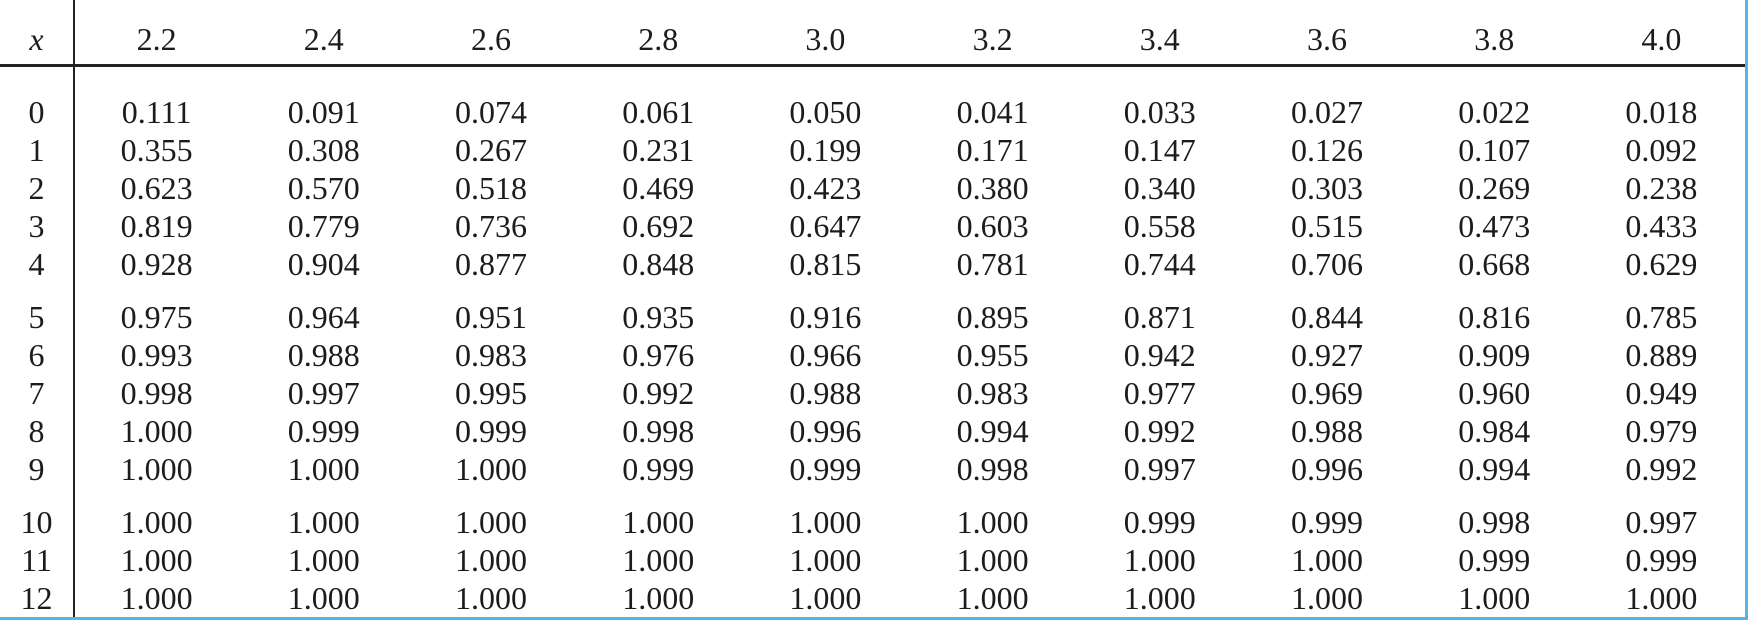 This screenshot has width=1748, height=620. What do you see at coordinates (36, 112) in the screenshot?
I see `row-label-x: 0` at bounding box center [36, 112].